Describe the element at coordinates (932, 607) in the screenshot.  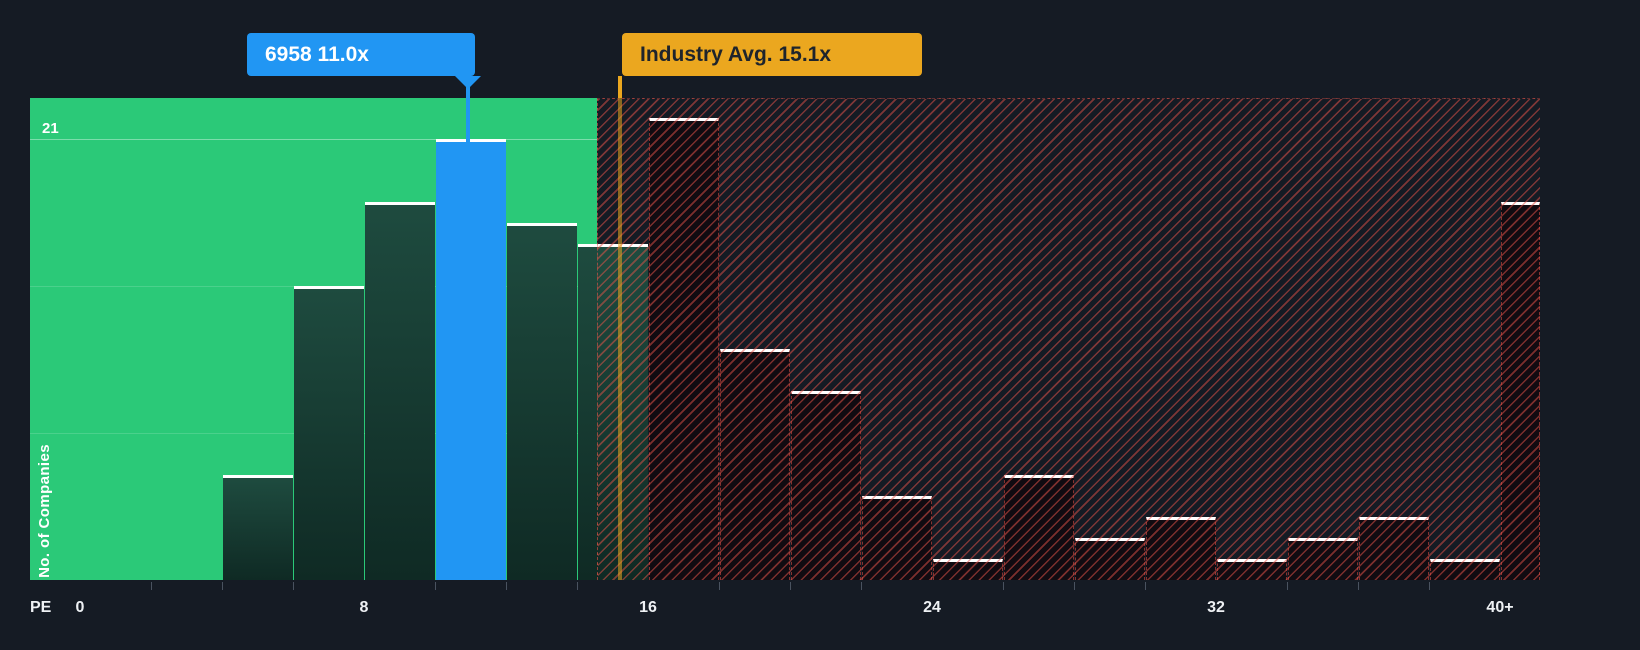
I see `x-axis-label-24: 24` at that location.